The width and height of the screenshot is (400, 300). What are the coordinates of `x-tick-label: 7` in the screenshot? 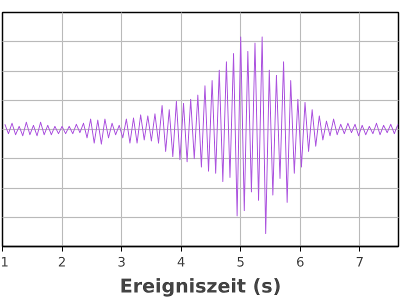 It's located at (360, 263).